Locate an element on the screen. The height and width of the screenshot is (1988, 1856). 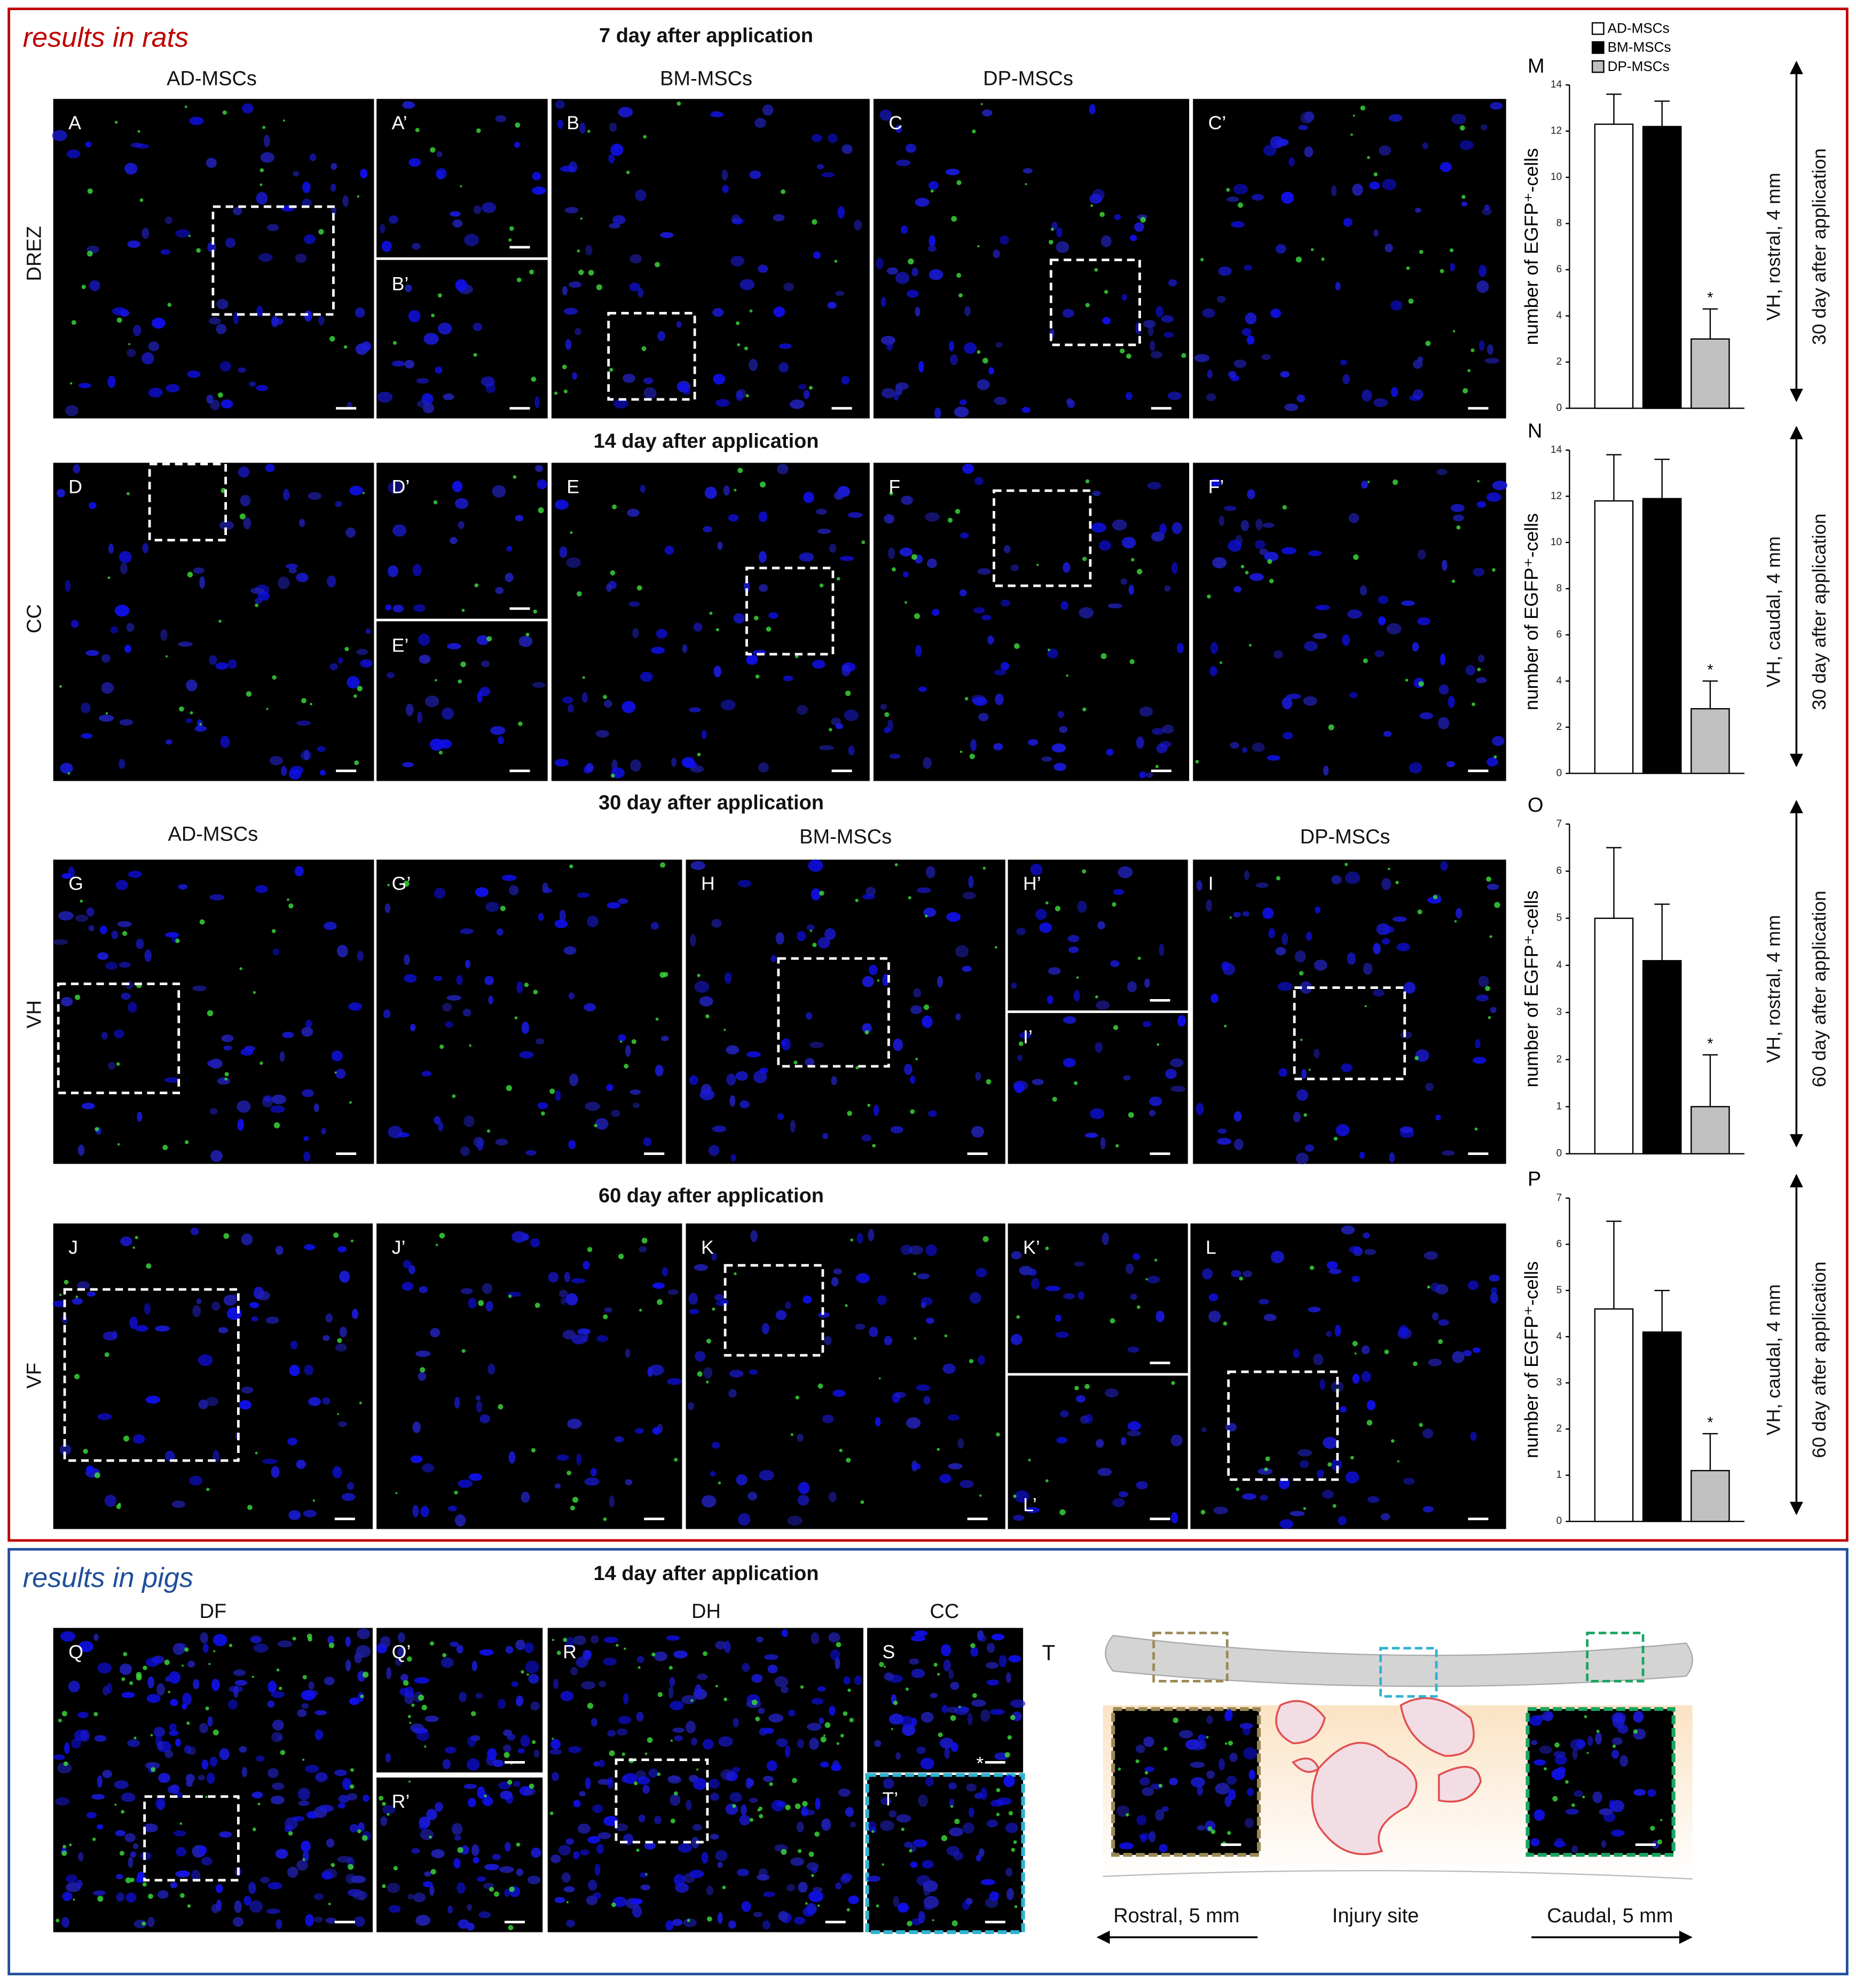
panel-letter: A’ is located at coordinates (399, 122).